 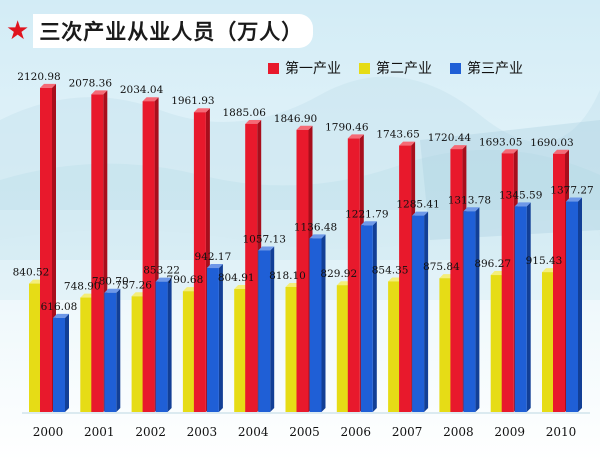 I want to click on value-label-primary-2000: 2120.98, so click(x=38, y=77).